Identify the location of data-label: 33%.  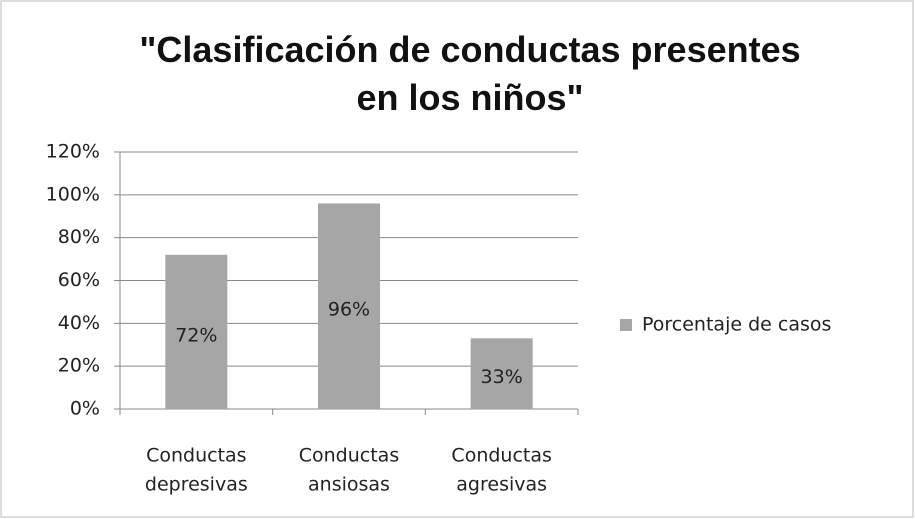
(502, 377).